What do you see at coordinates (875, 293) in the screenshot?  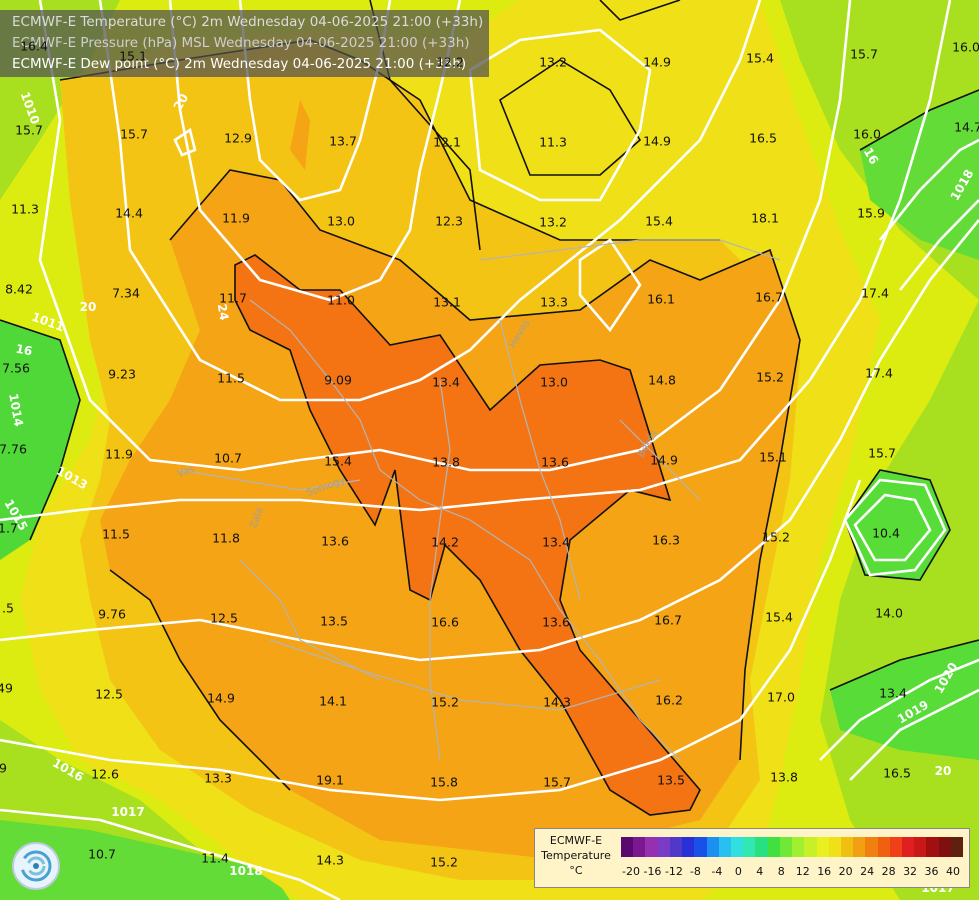 I see `temperature-value: 17.4` at bounding box center [875, 293].